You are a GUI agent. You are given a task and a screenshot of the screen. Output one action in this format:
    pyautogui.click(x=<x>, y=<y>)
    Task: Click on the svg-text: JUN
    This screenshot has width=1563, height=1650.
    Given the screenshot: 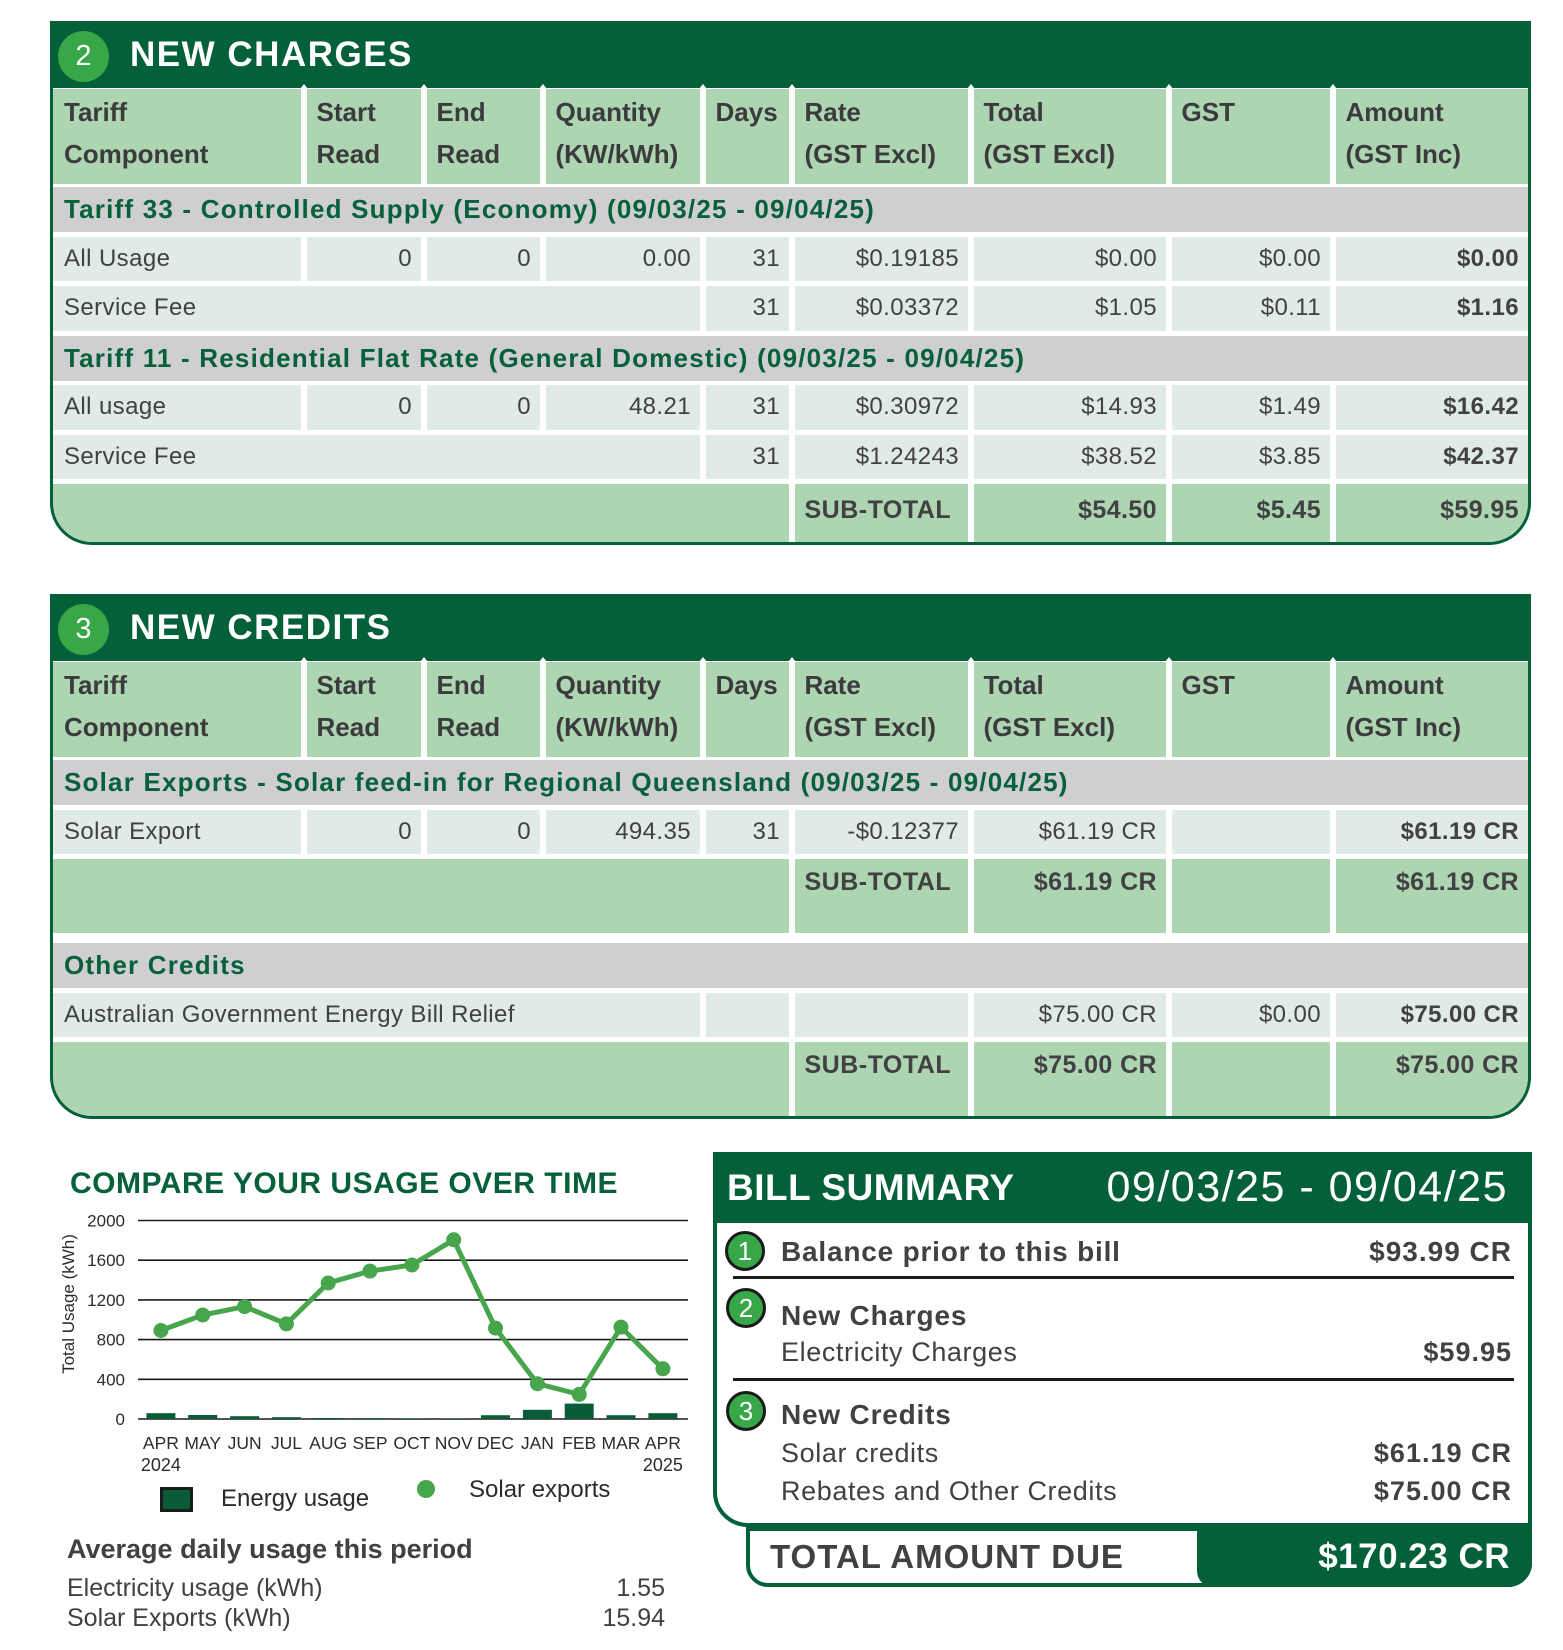 What is the action you would take?
    pyautogui.click(x=245, y=1443)
    